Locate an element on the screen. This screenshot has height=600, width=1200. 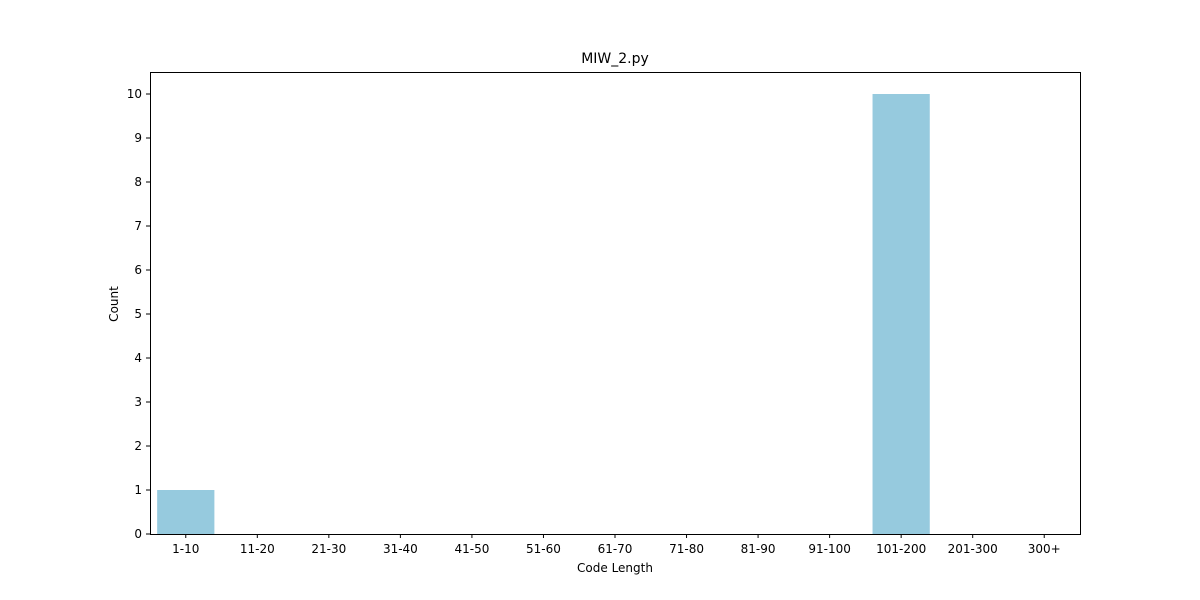
y-tick-label: 7 is located at coordinates (138, 226).